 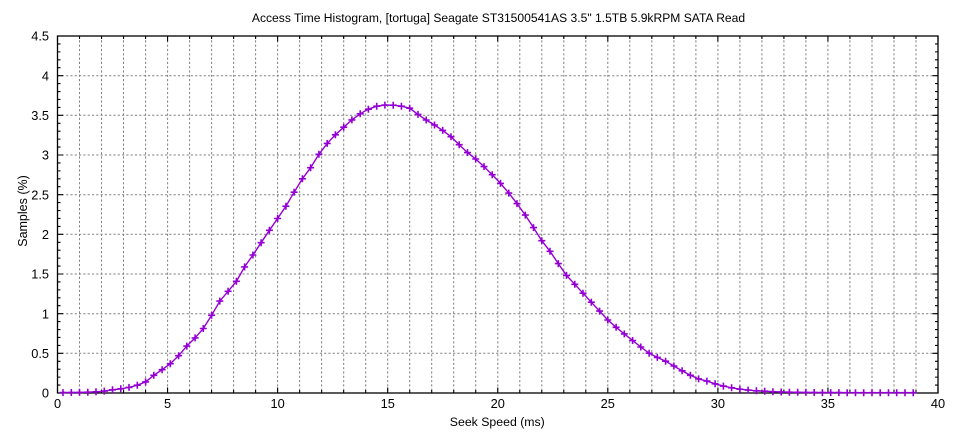 I want to click on svg-text: 10, so click(x=277, y=403).